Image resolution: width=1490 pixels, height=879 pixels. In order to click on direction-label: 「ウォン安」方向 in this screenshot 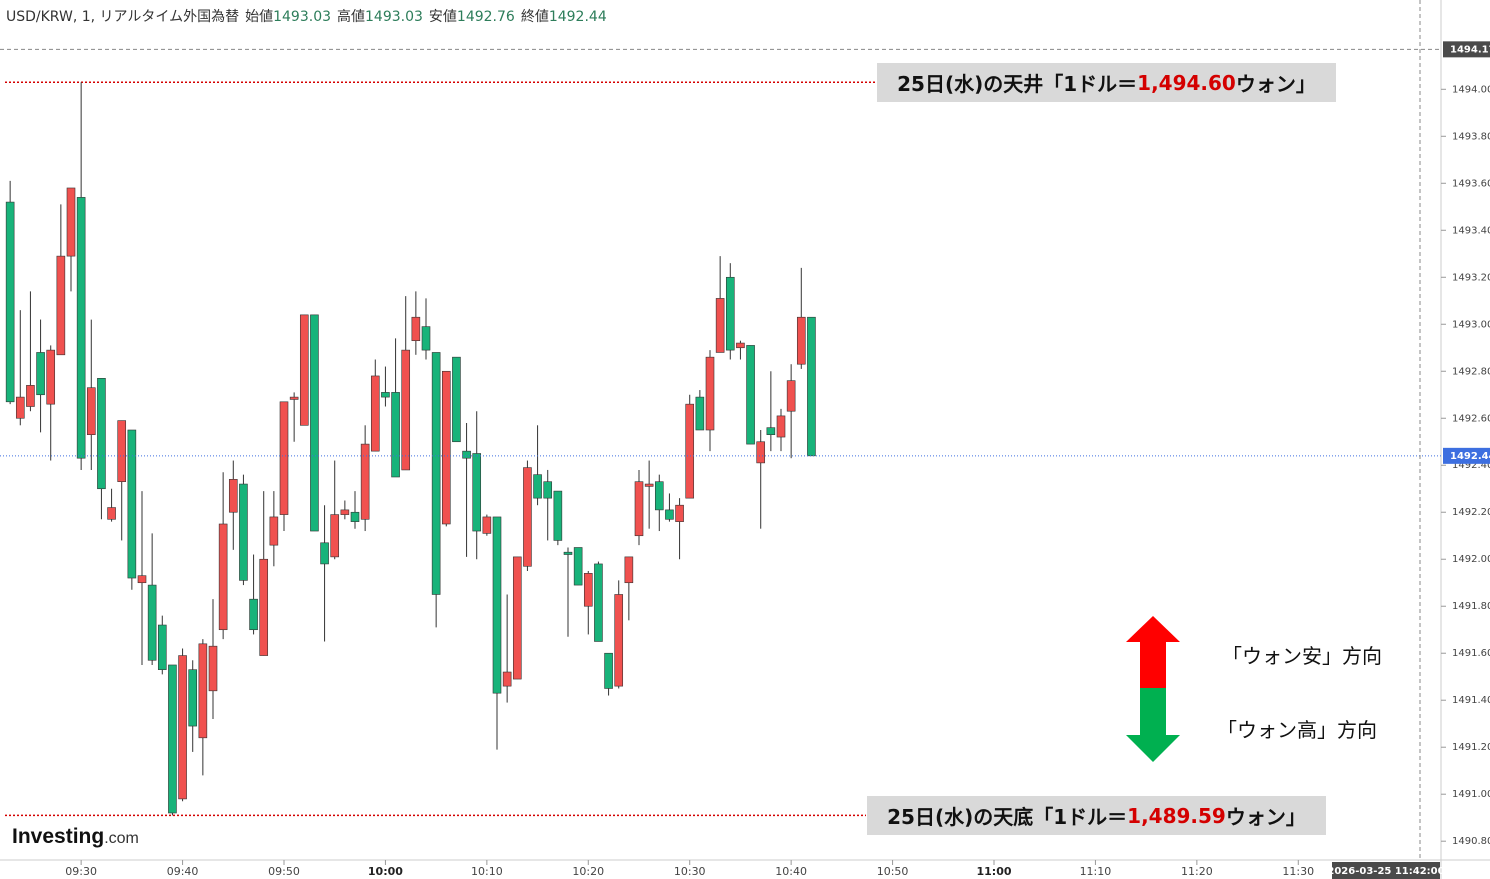, I will do `click(1302, 656)`.